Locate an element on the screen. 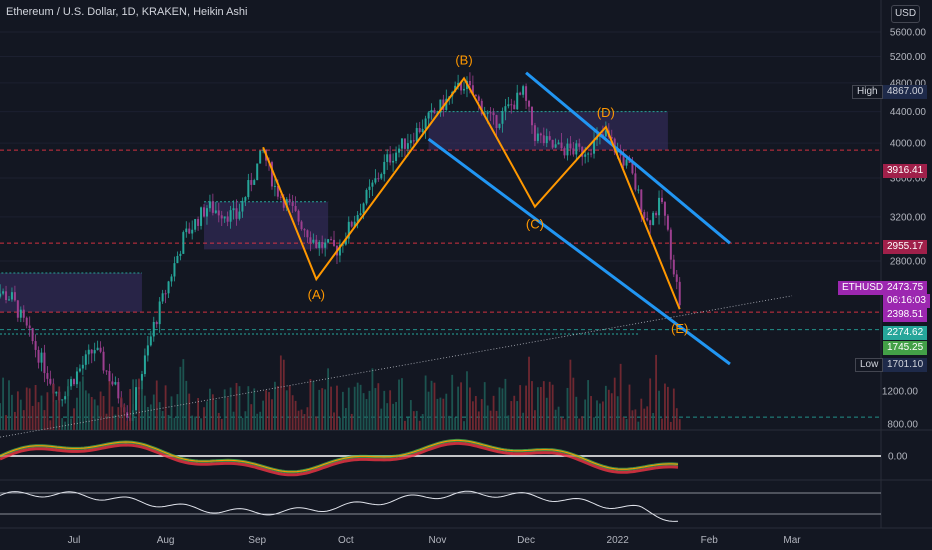  wave-label: (E) is located at coordinates (679, 328).